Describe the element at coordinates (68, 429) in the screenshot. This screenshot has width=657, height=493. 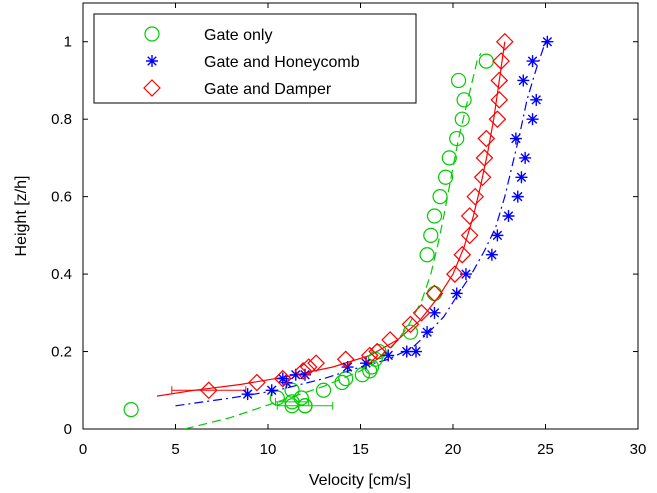
I see `y-tick-label: 0` at that location.